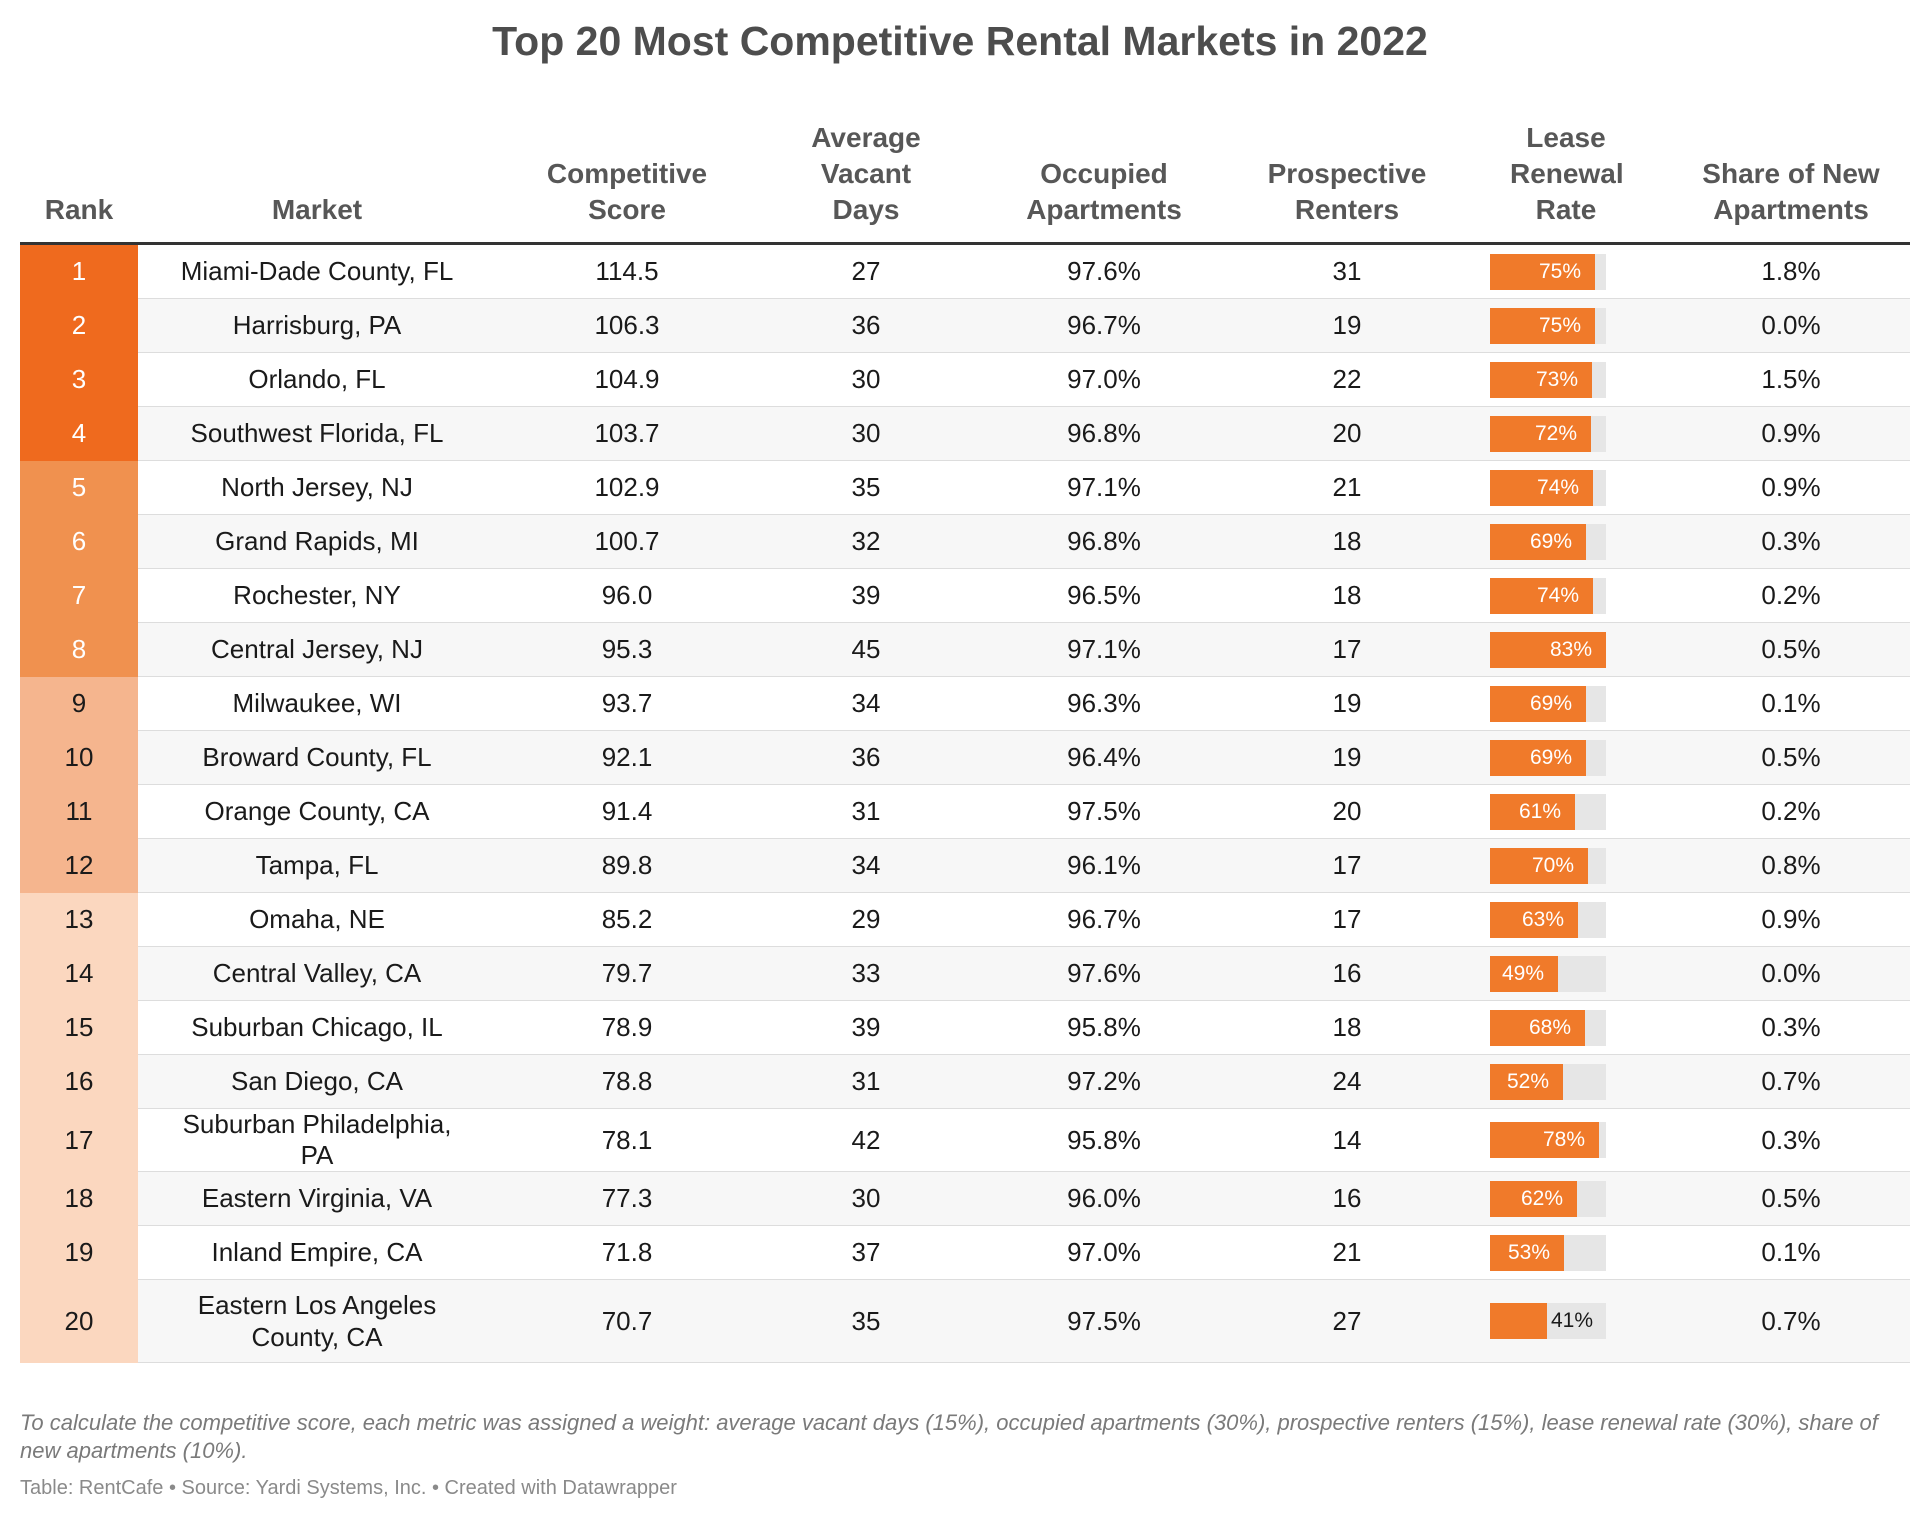 The height and width of the screenshot is (1516, 1920). Describe the element at coordinates (1347, 1198) in the screenshot. I see `renters-cell: 16` at that location.